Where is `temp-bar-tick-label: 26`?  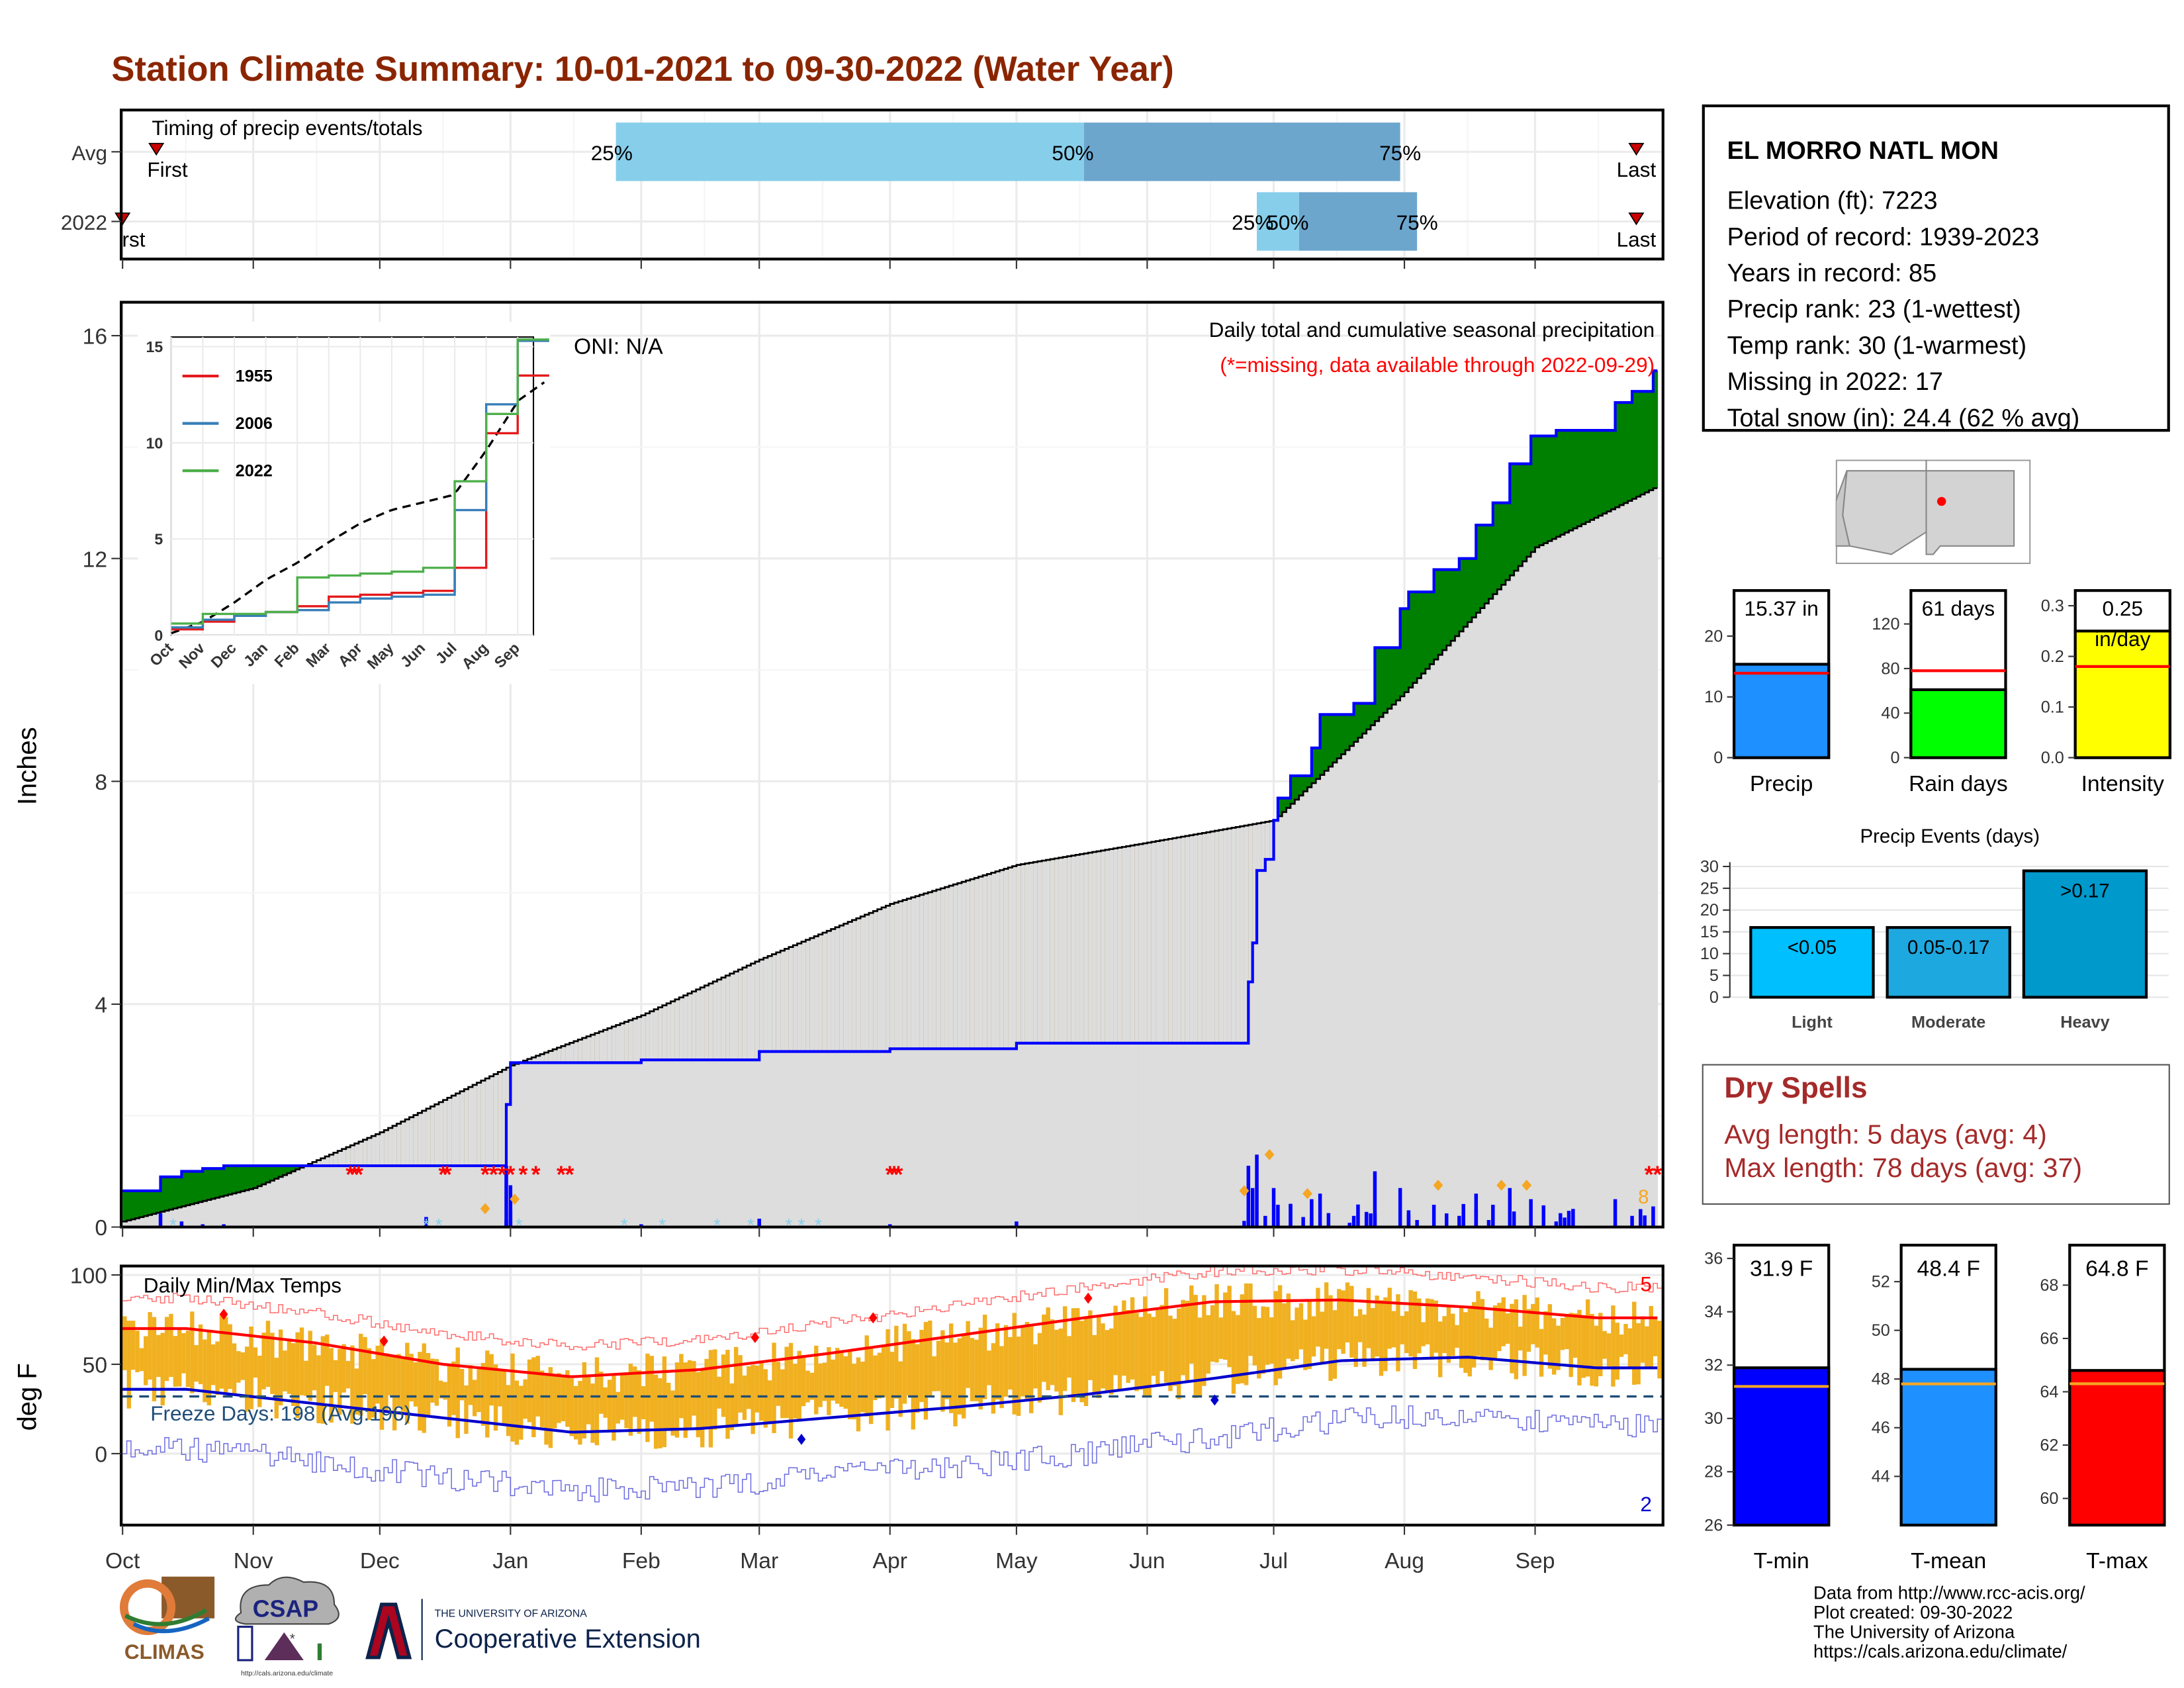
temp-bar-tick-label: 26 is located at coordinates (1713, 1525).